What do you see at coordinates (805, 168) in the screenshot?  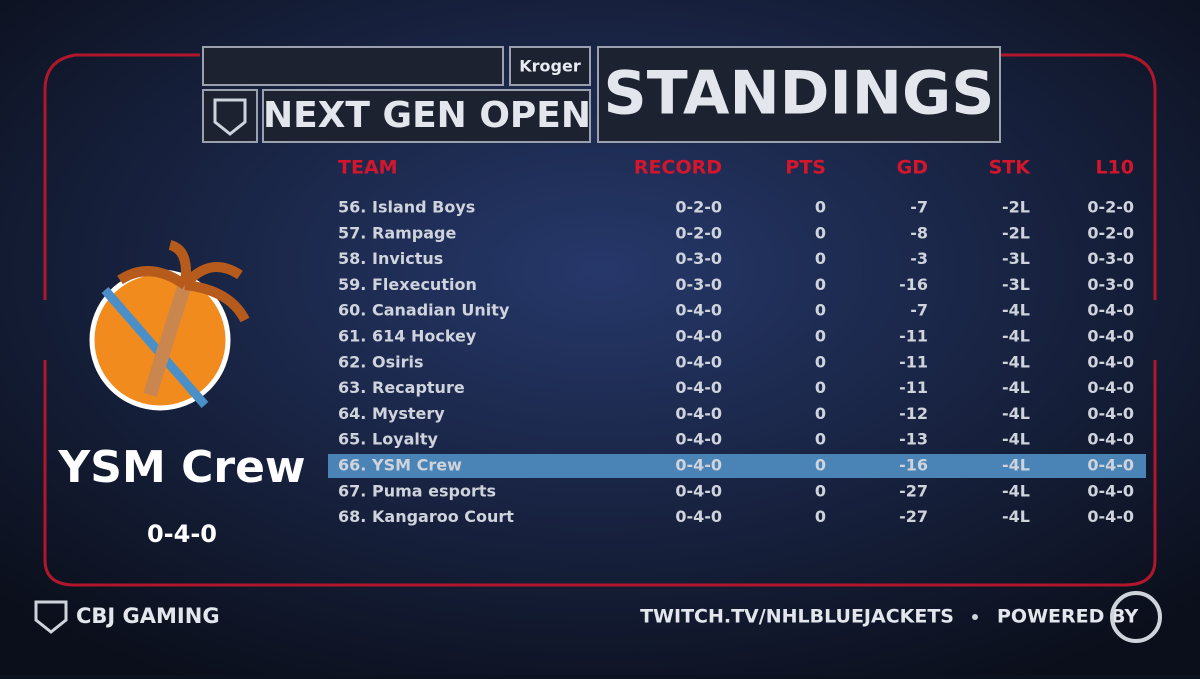 I see `column-header: PTS` at bounding box center [805, 168].